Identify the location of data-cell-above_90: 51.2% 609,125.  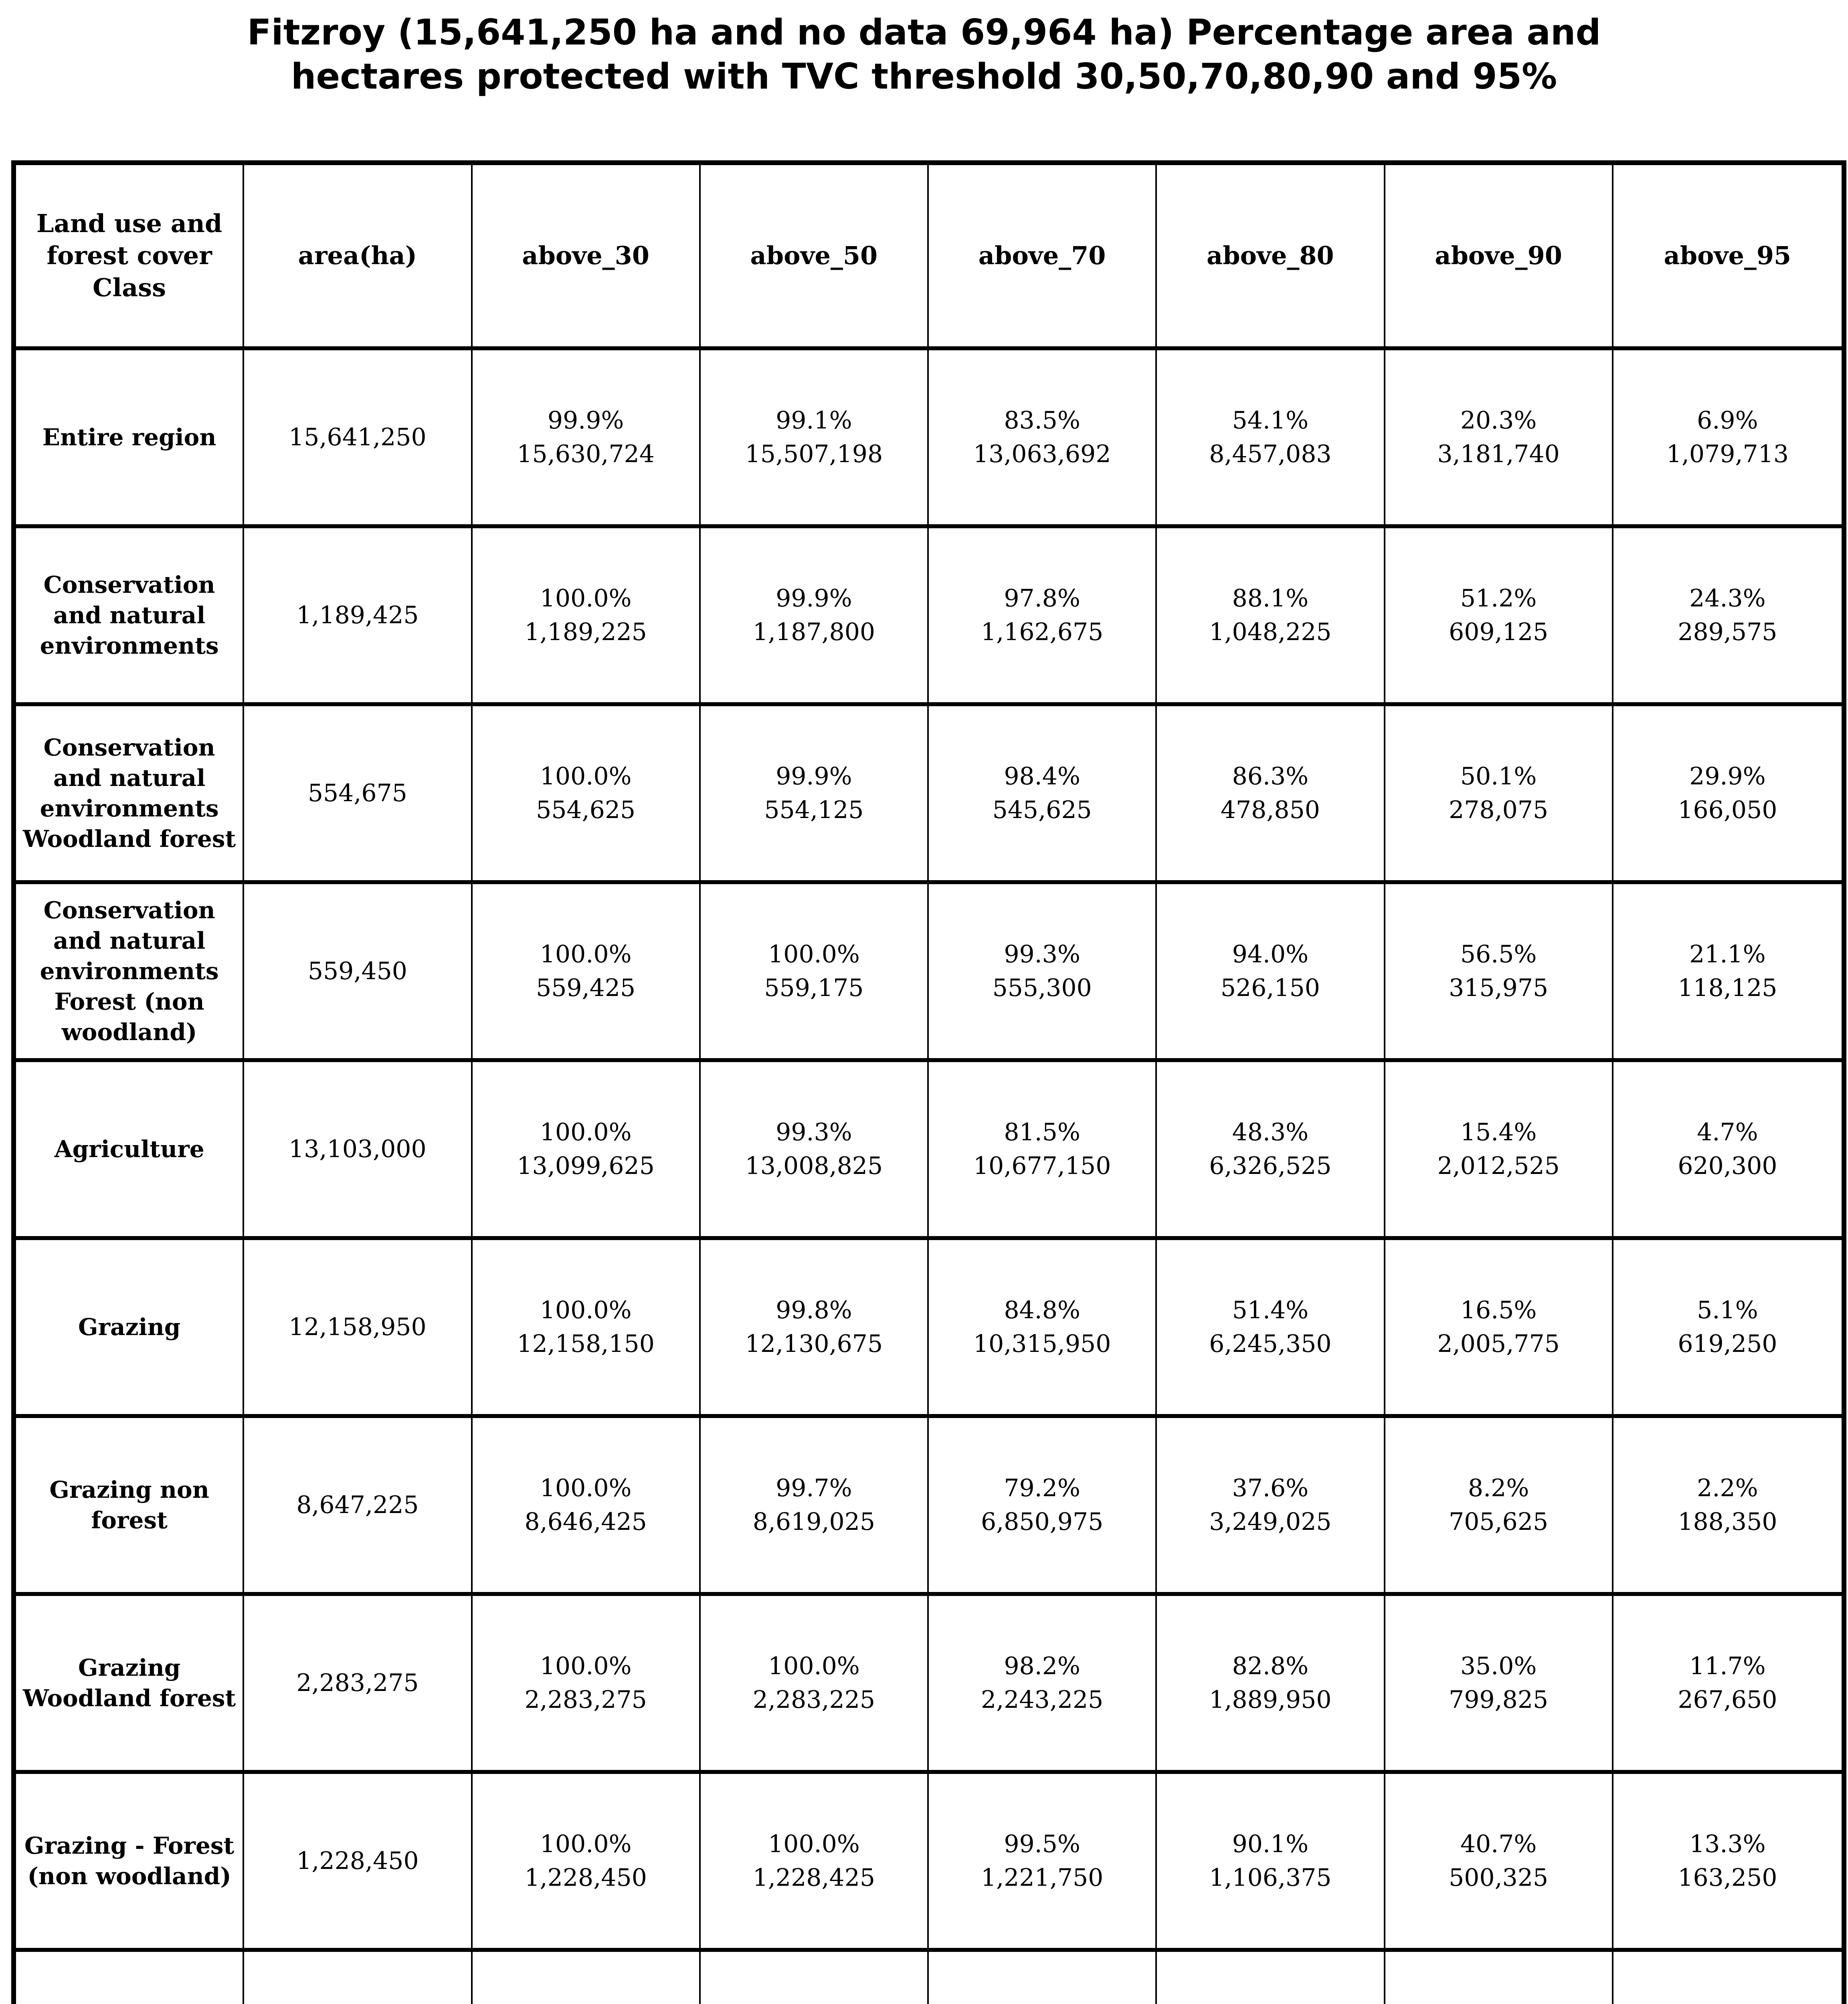
(1499, 617).